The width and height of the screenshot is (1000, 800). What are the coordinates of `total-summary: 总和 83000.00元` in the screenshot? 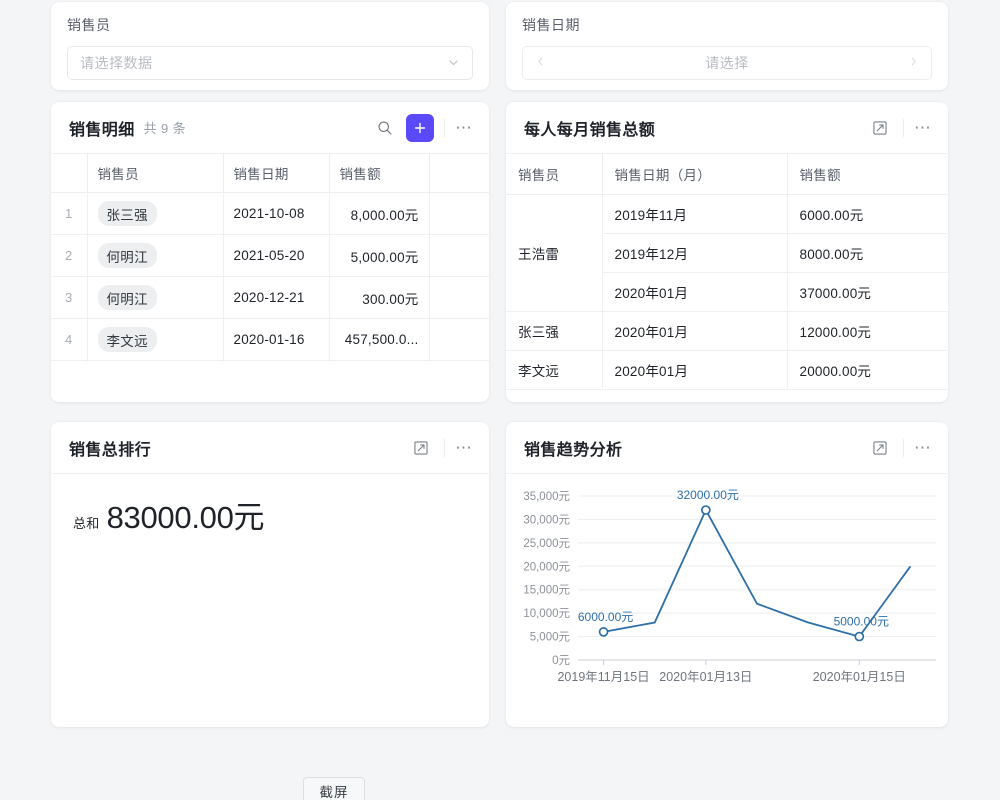 It's located at (270, 505).